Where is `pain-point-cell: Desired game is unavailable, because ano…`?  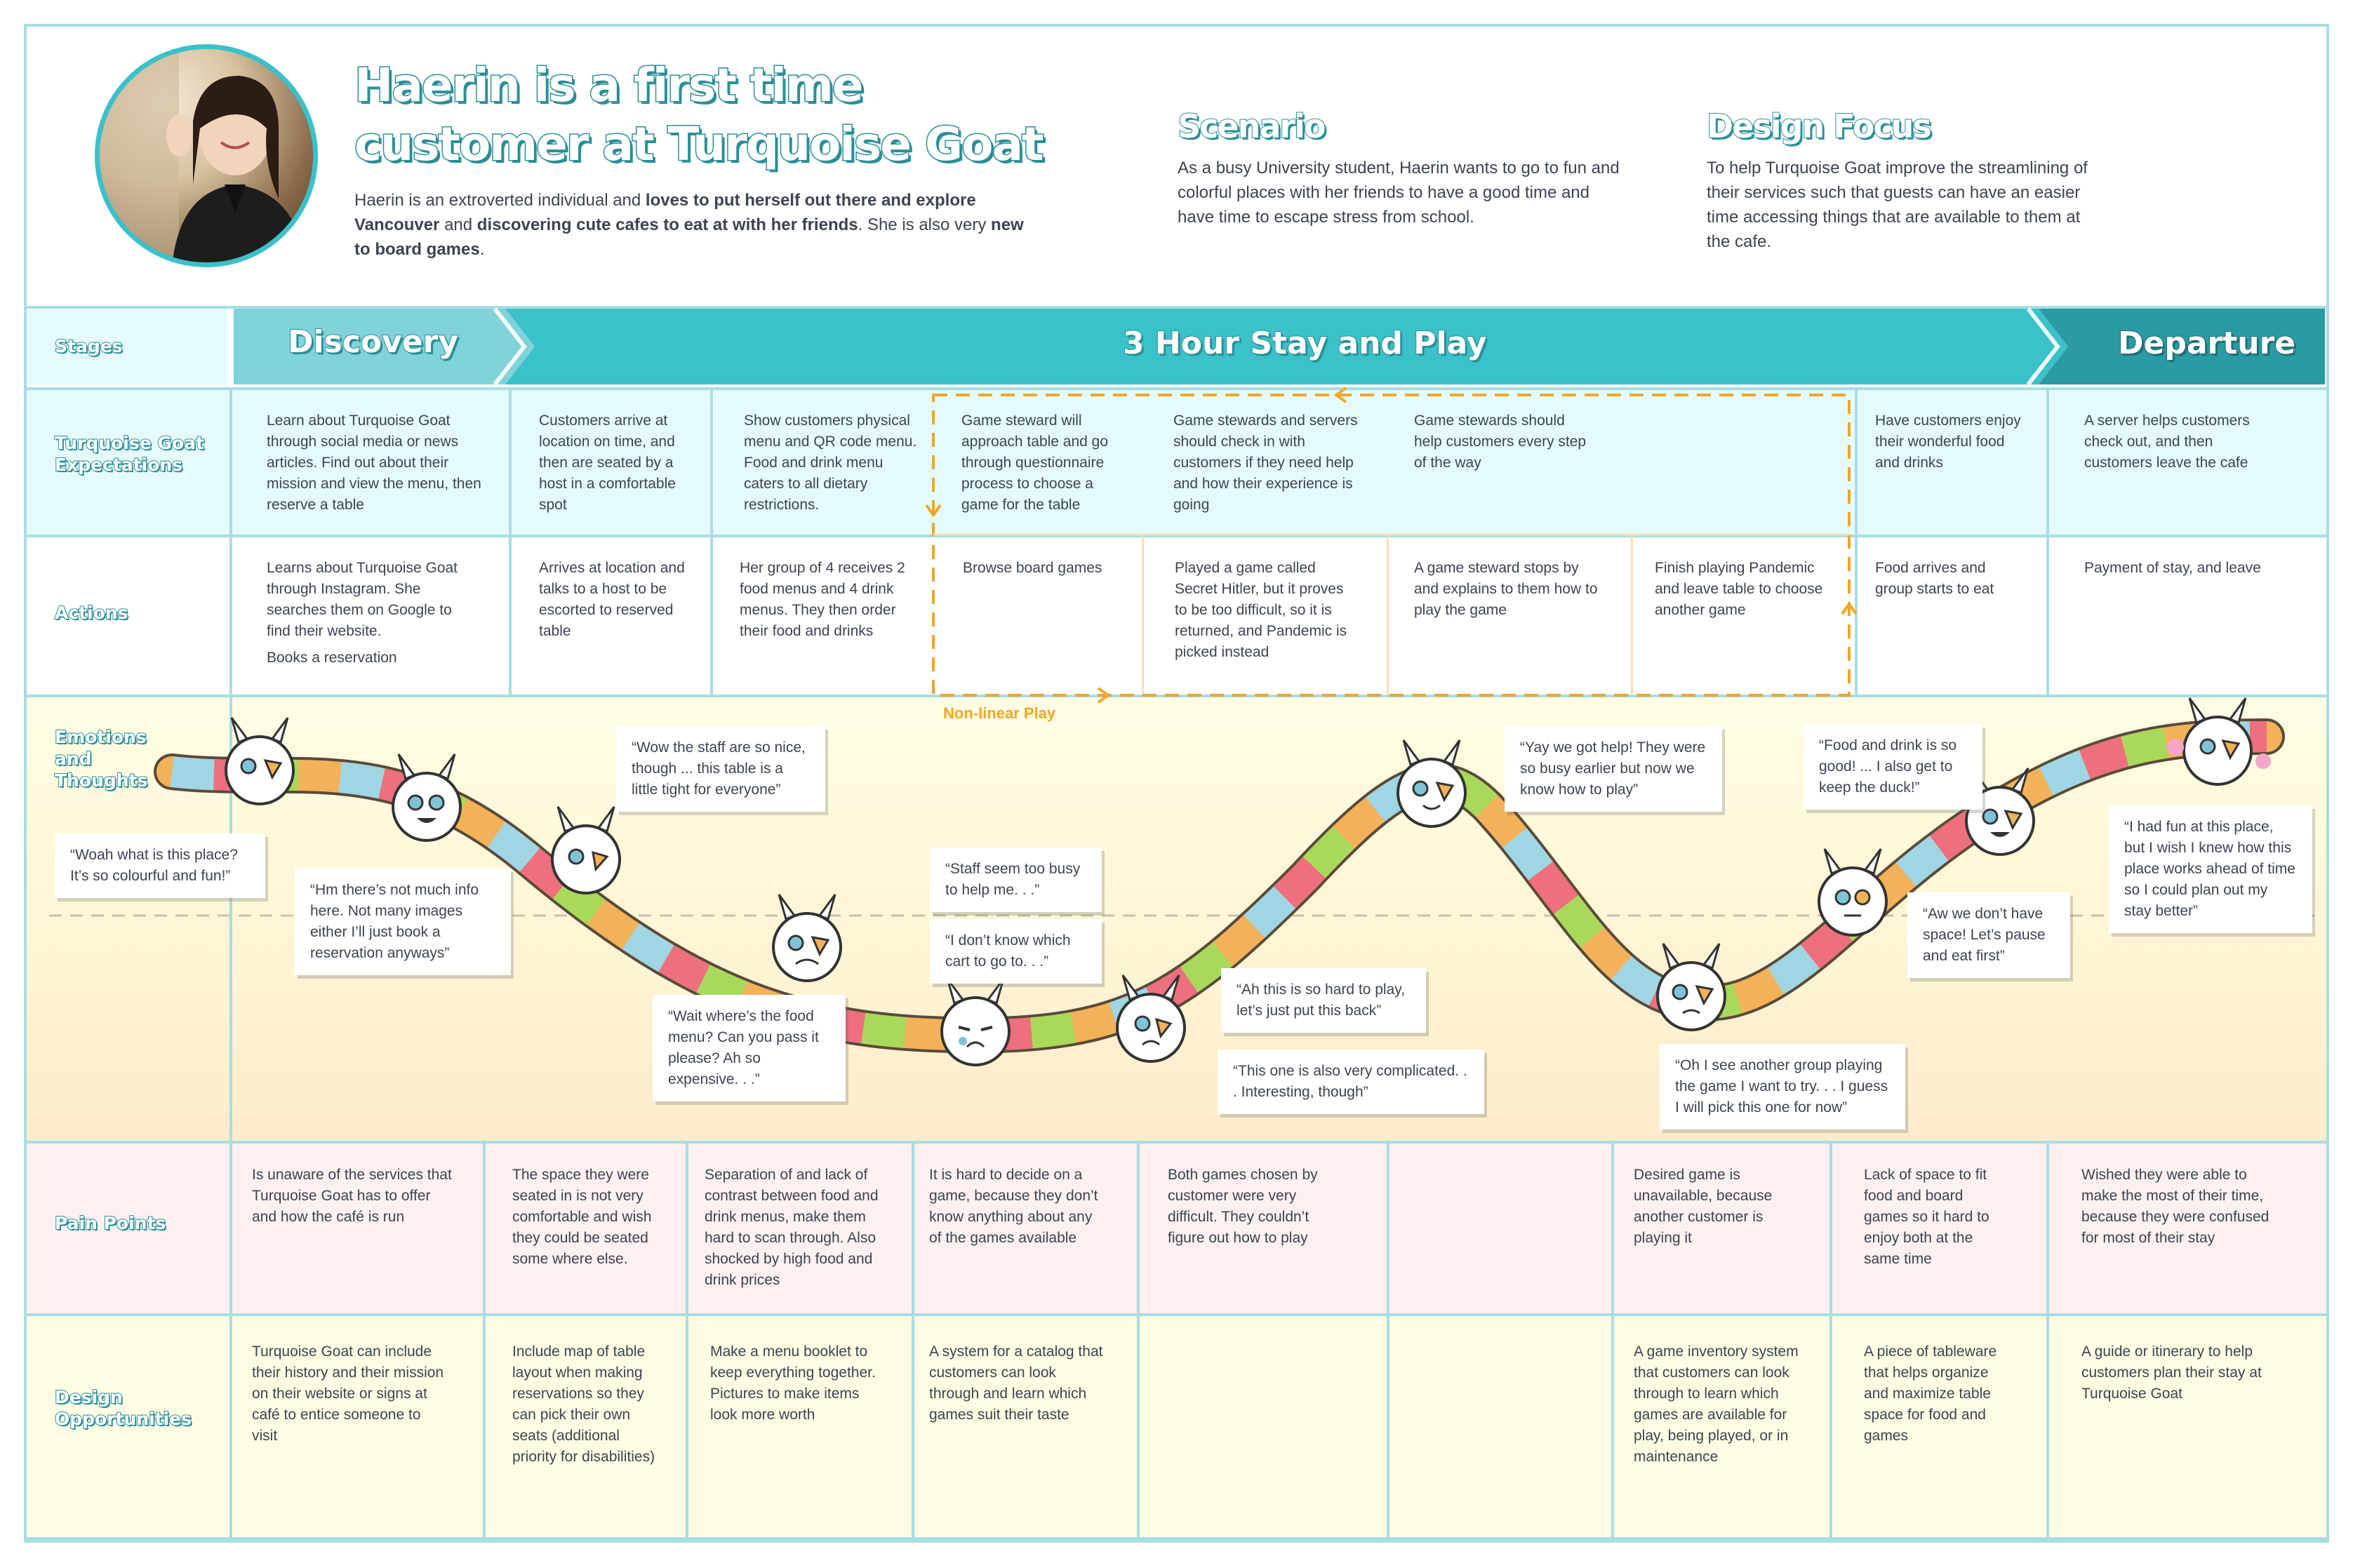
pain-point-cell: Desired game is unavailable, because ano… is located at coordinates (1703, 1206).